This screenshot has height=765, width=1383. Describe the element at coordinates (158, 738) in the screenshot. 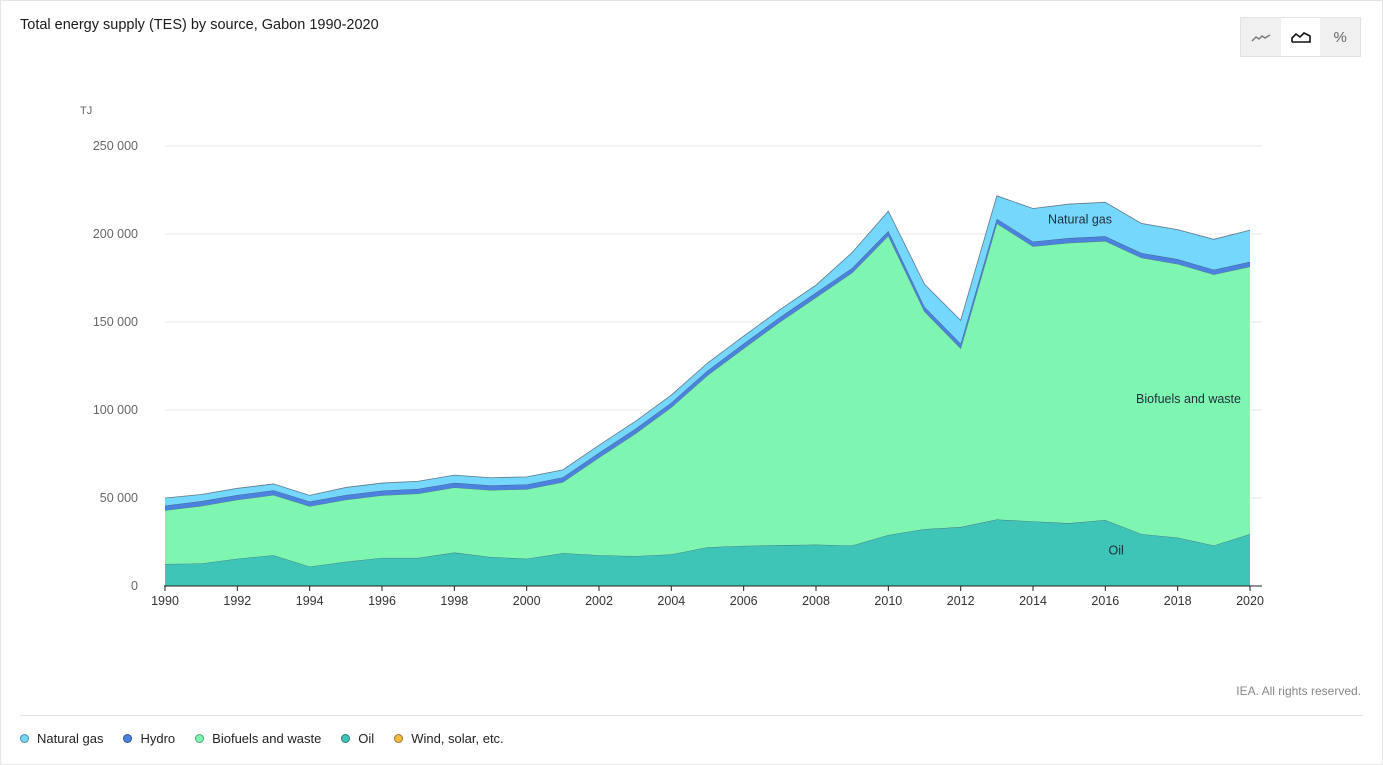

I see `legend-label: Hydro` at that location.